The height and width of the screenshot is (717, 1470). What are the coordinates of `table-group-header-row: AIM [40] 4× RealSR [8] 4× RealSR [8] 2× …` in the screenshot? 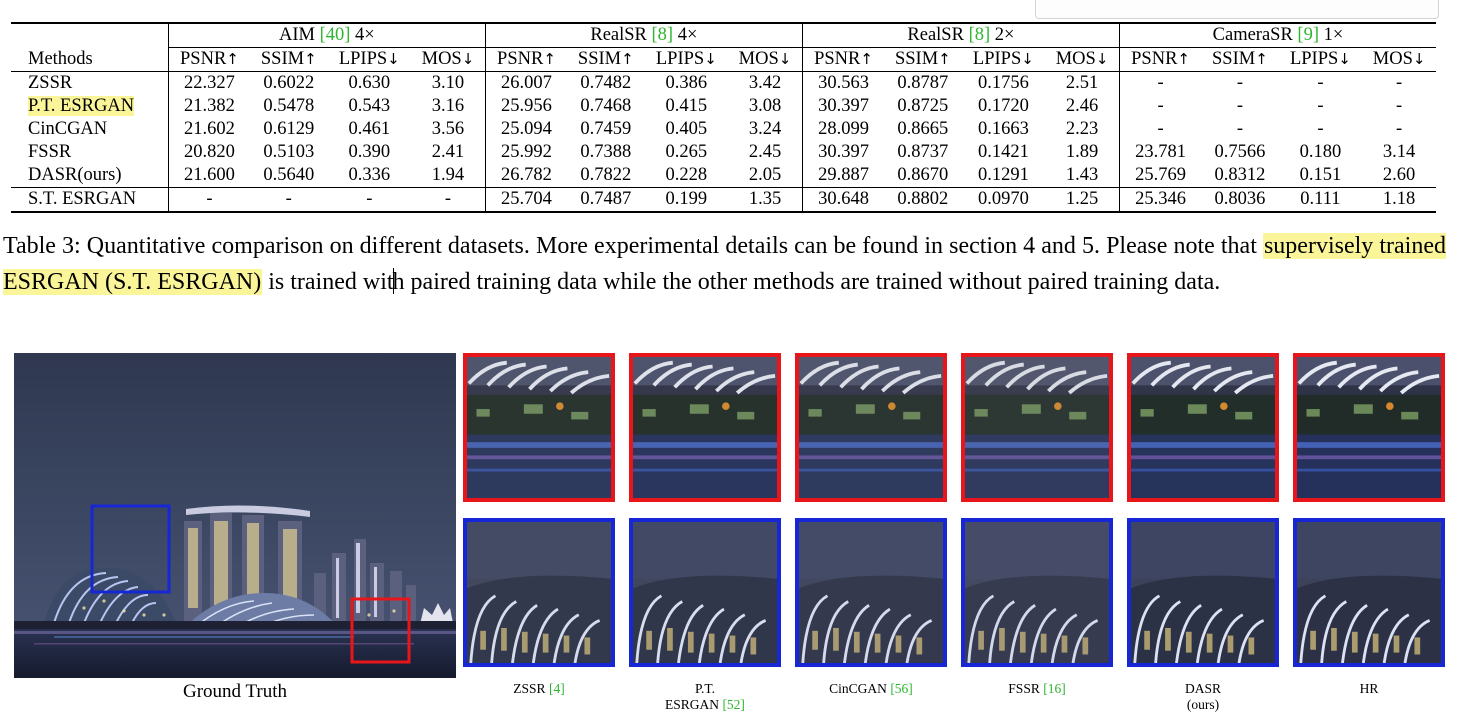 It's located at (723, 35).